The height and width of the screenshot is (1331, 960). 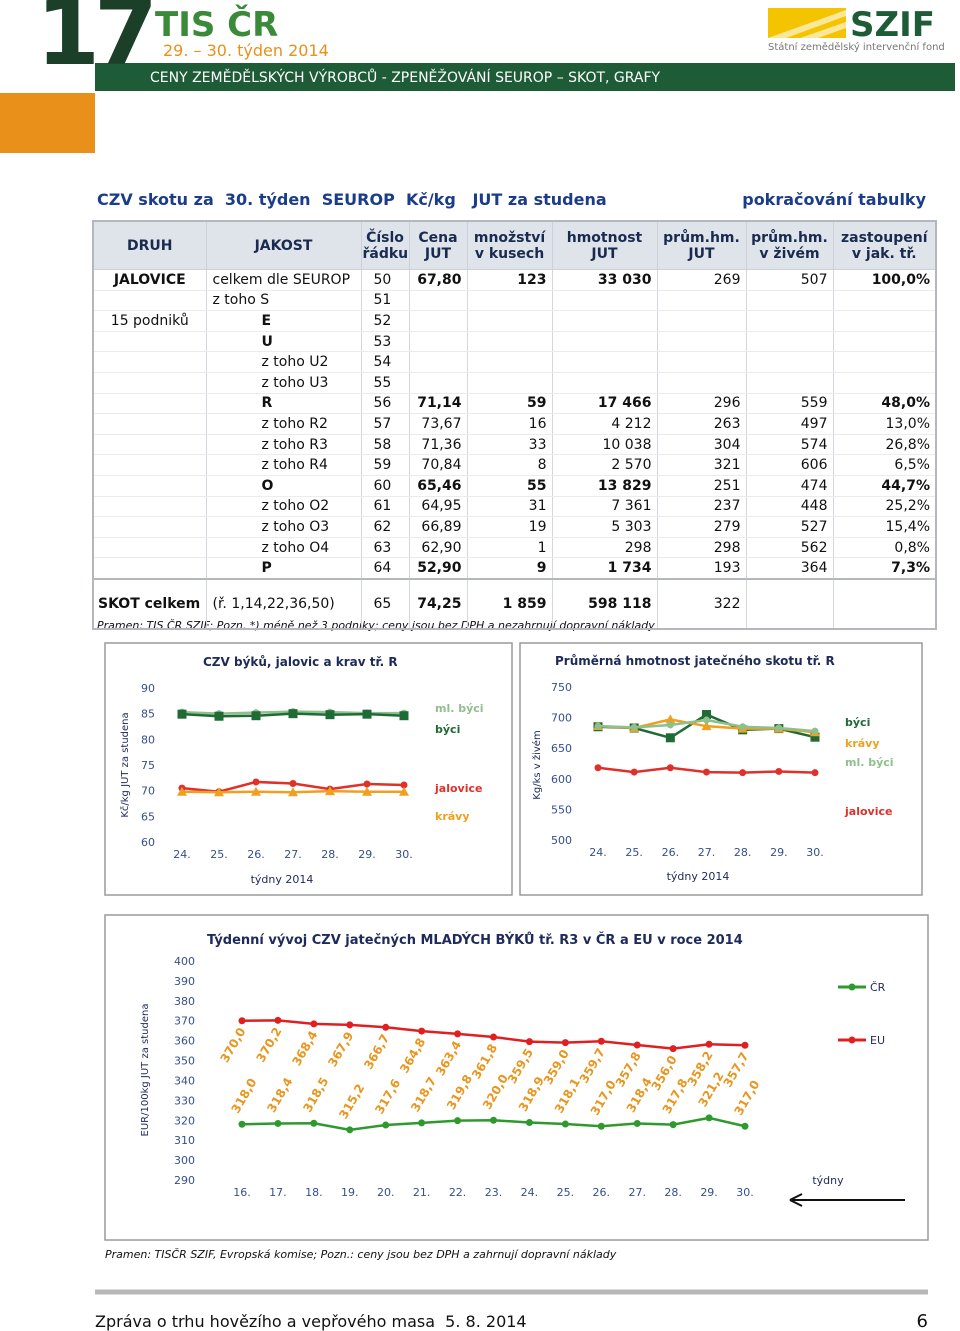 What do you see at coordinates (385, 548) in the screenshot?
I see `table-cell: 63` at bounding box center [385, 548].